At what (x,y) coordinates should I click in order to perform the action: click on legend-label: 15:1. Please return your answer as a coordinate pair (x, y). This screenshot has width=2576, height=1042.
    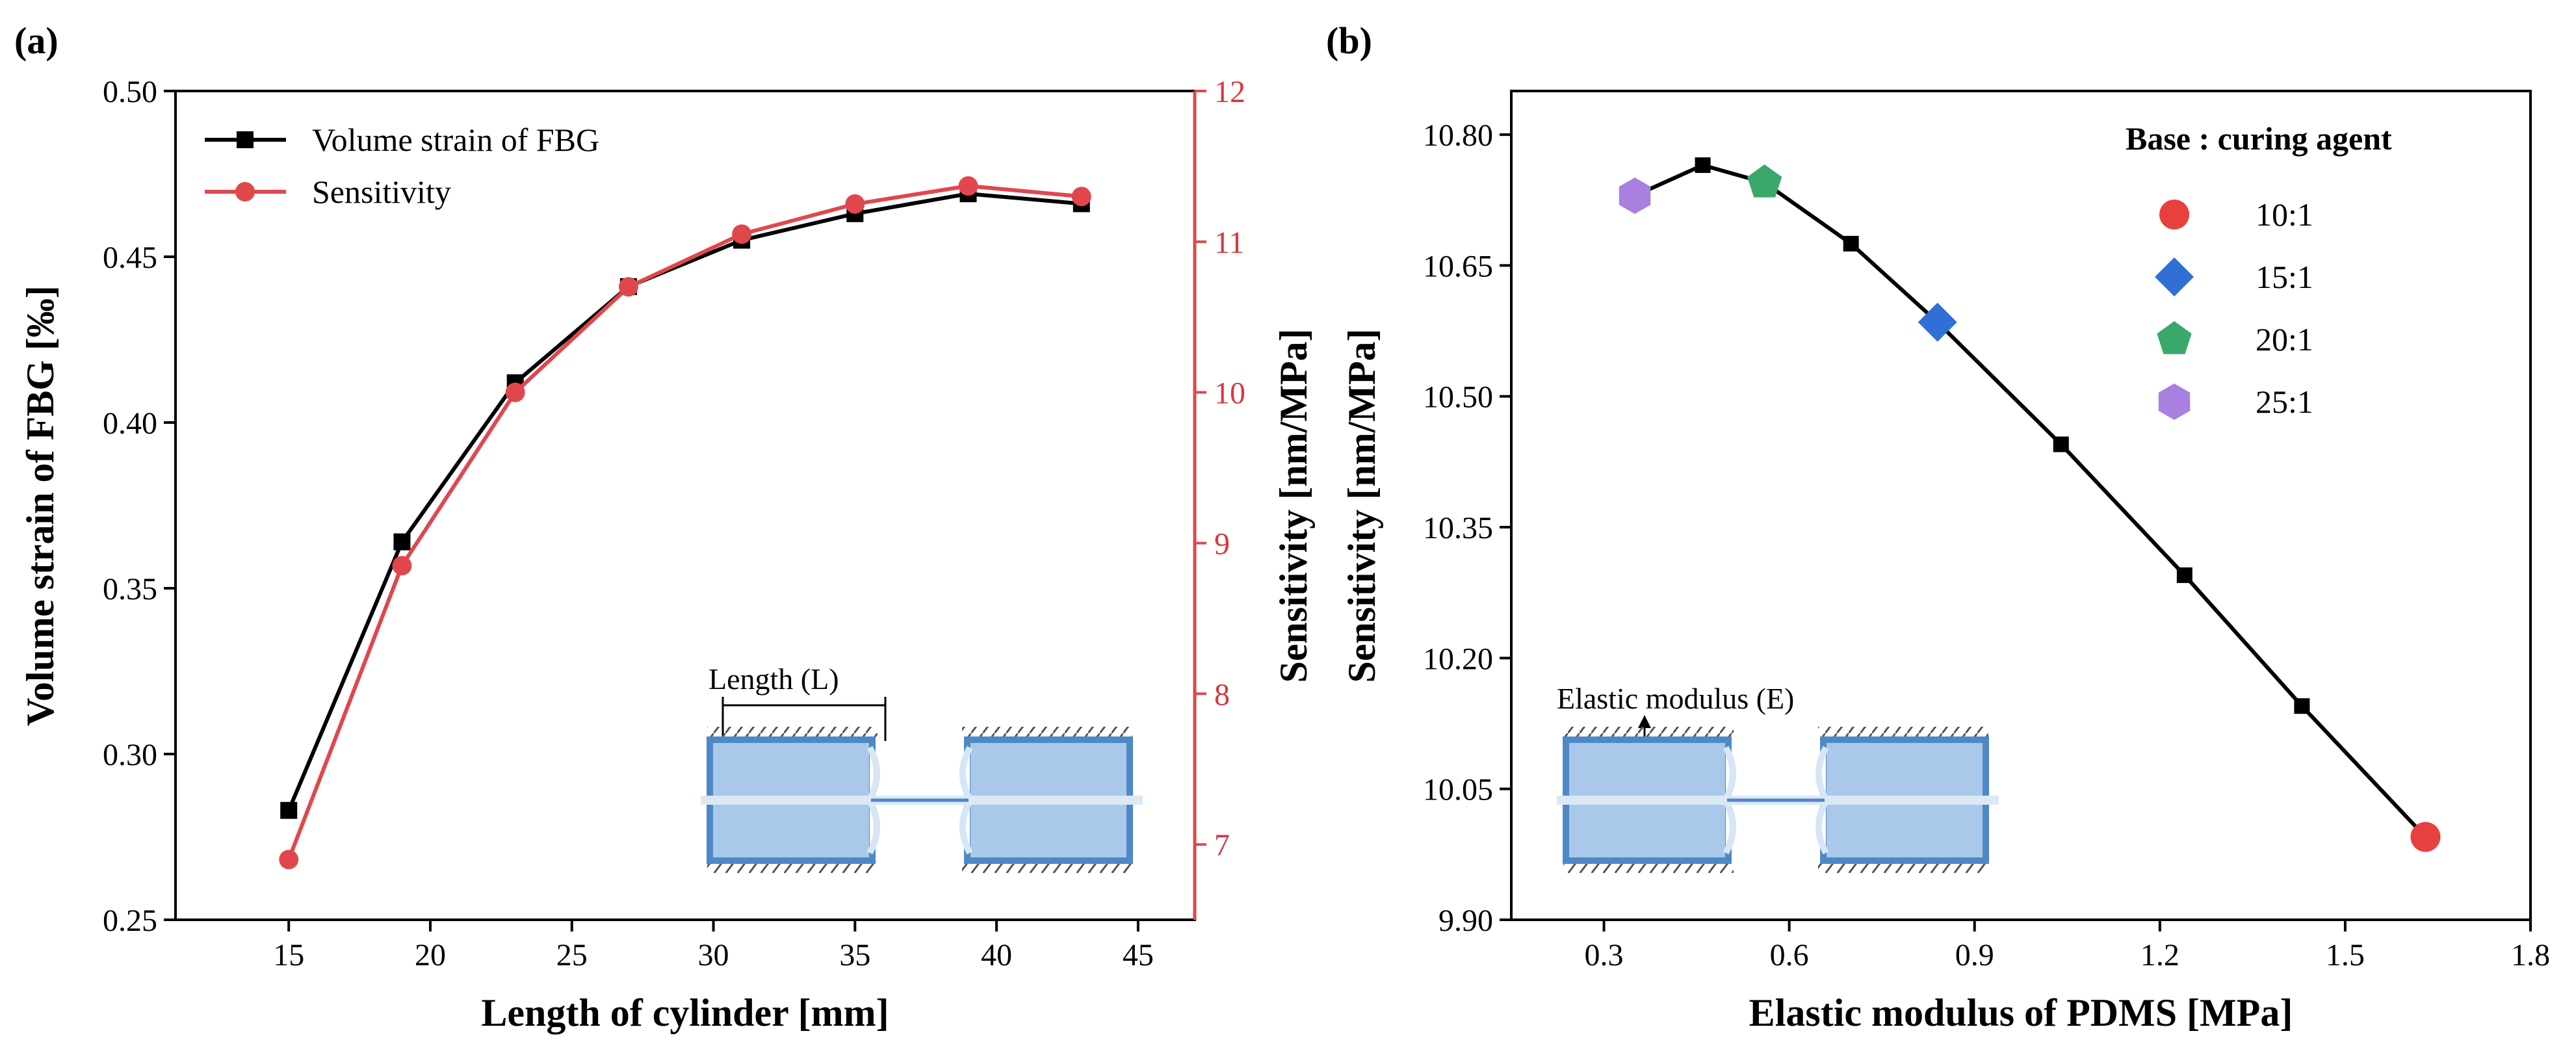
    Looking at the image, I should click on (2284, 277).